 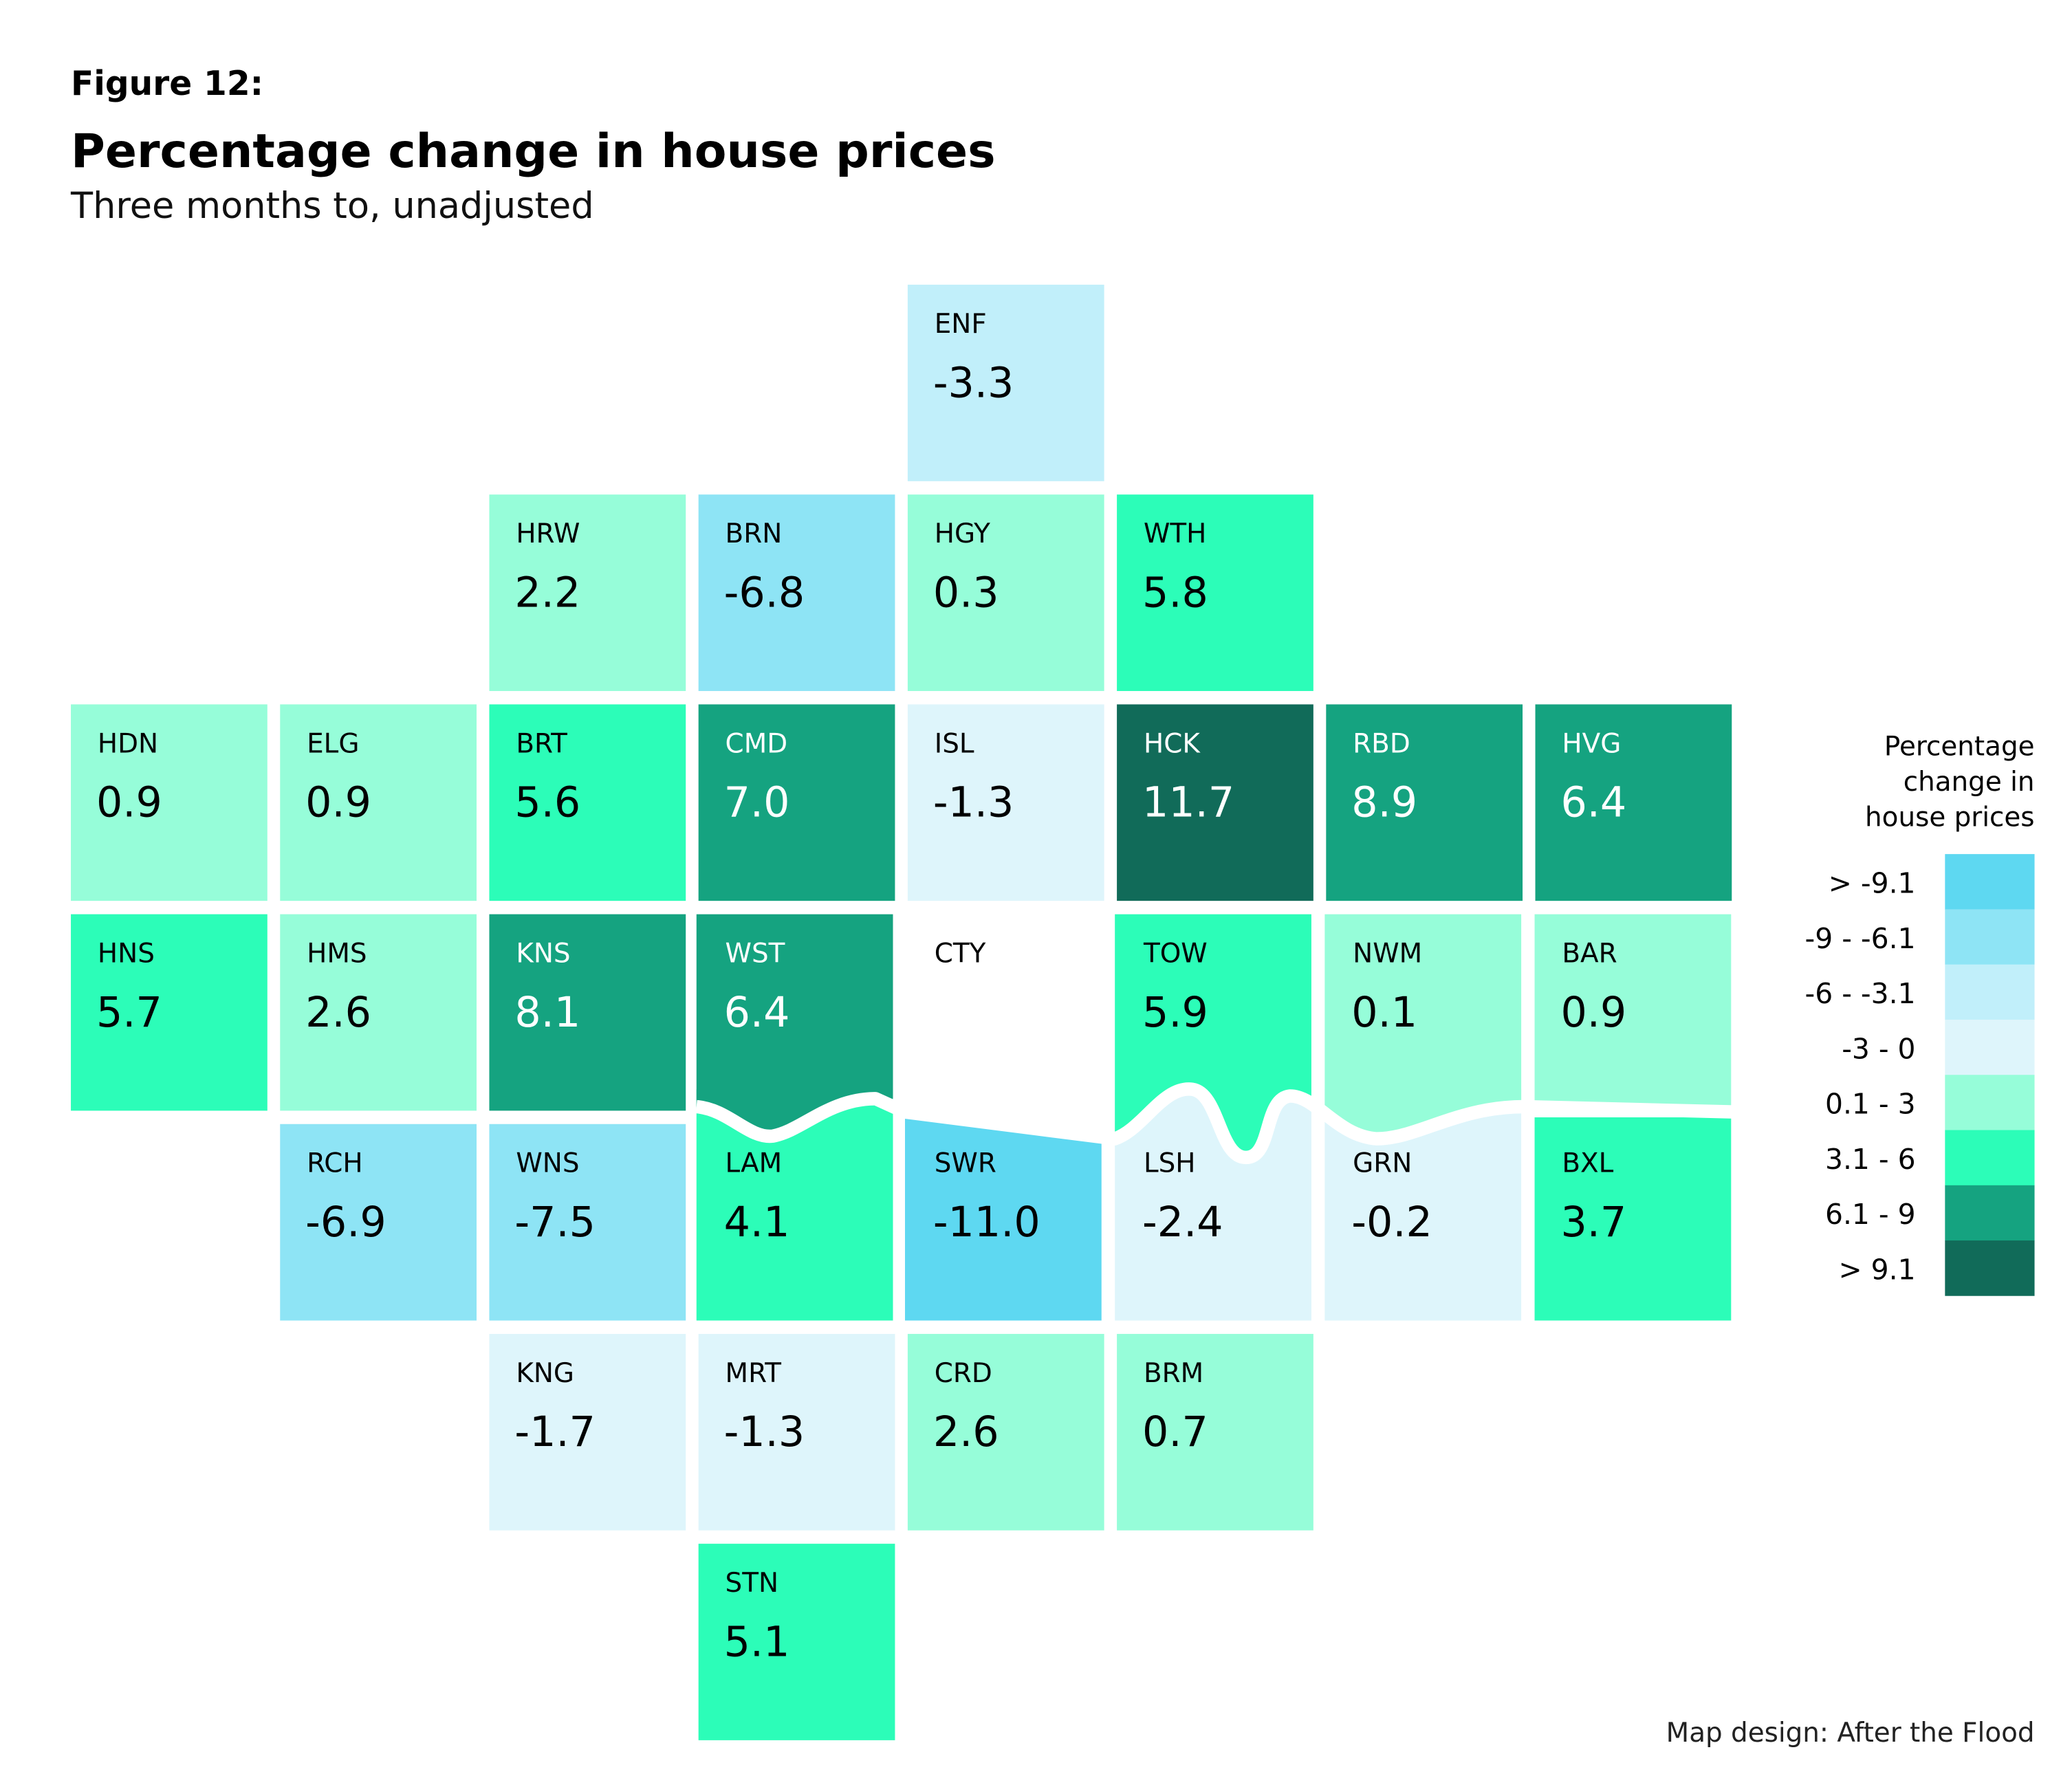 What do you see at coordinates (986, 1222) in the screenshot?
I see `tile-value-swr: -11.0` at bounding box center [986, 1222].